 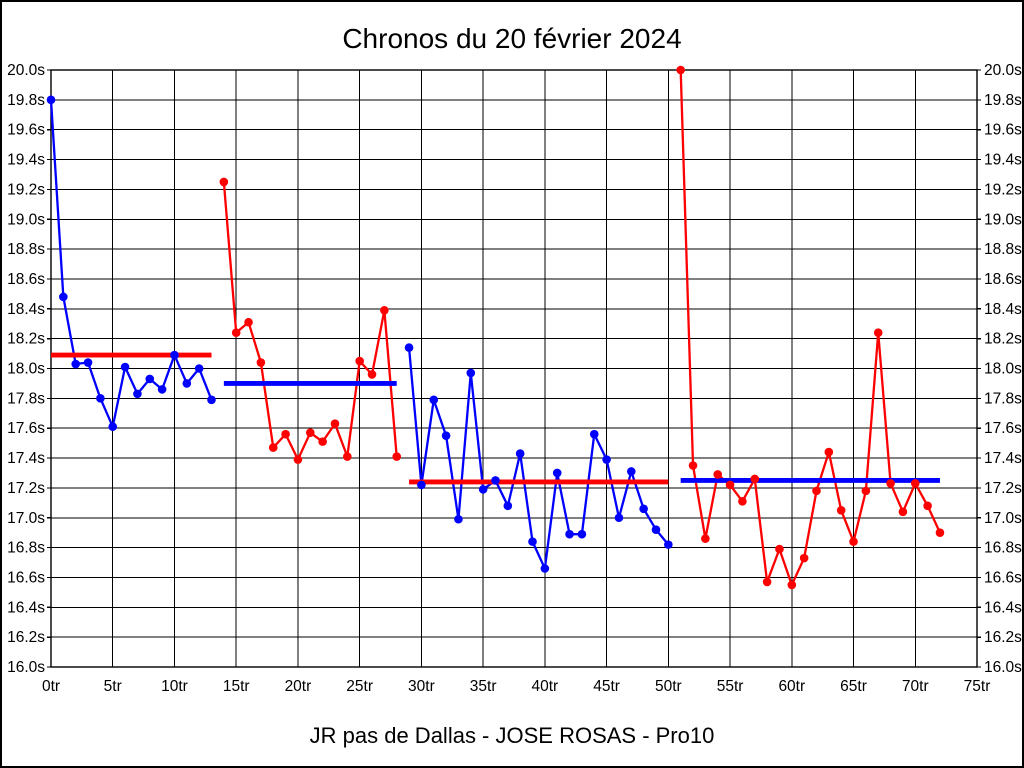 I want to click on series-stint-3-blue-points, so click(x=538, y=458).